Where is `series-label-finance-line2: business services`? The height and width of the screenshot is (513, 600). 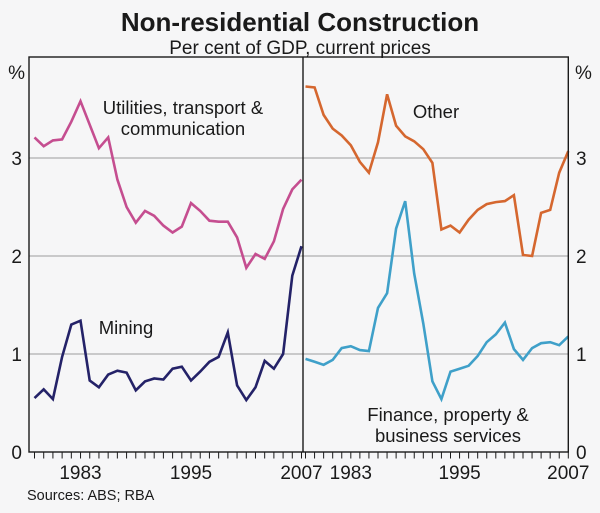
series-label-finance-line2: business services is located at coordinates (448, 435).